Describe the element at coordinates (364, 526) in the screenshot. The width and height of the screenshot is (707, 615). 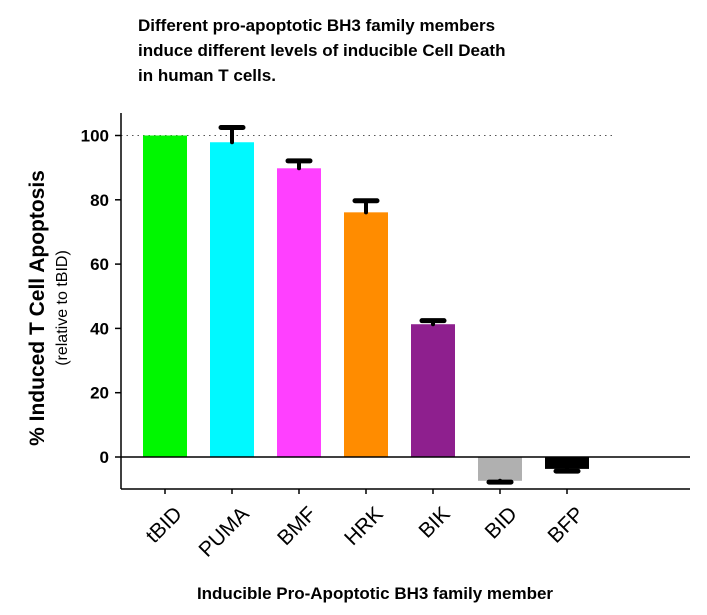
I see `x-tick-label: HRK` at that location.